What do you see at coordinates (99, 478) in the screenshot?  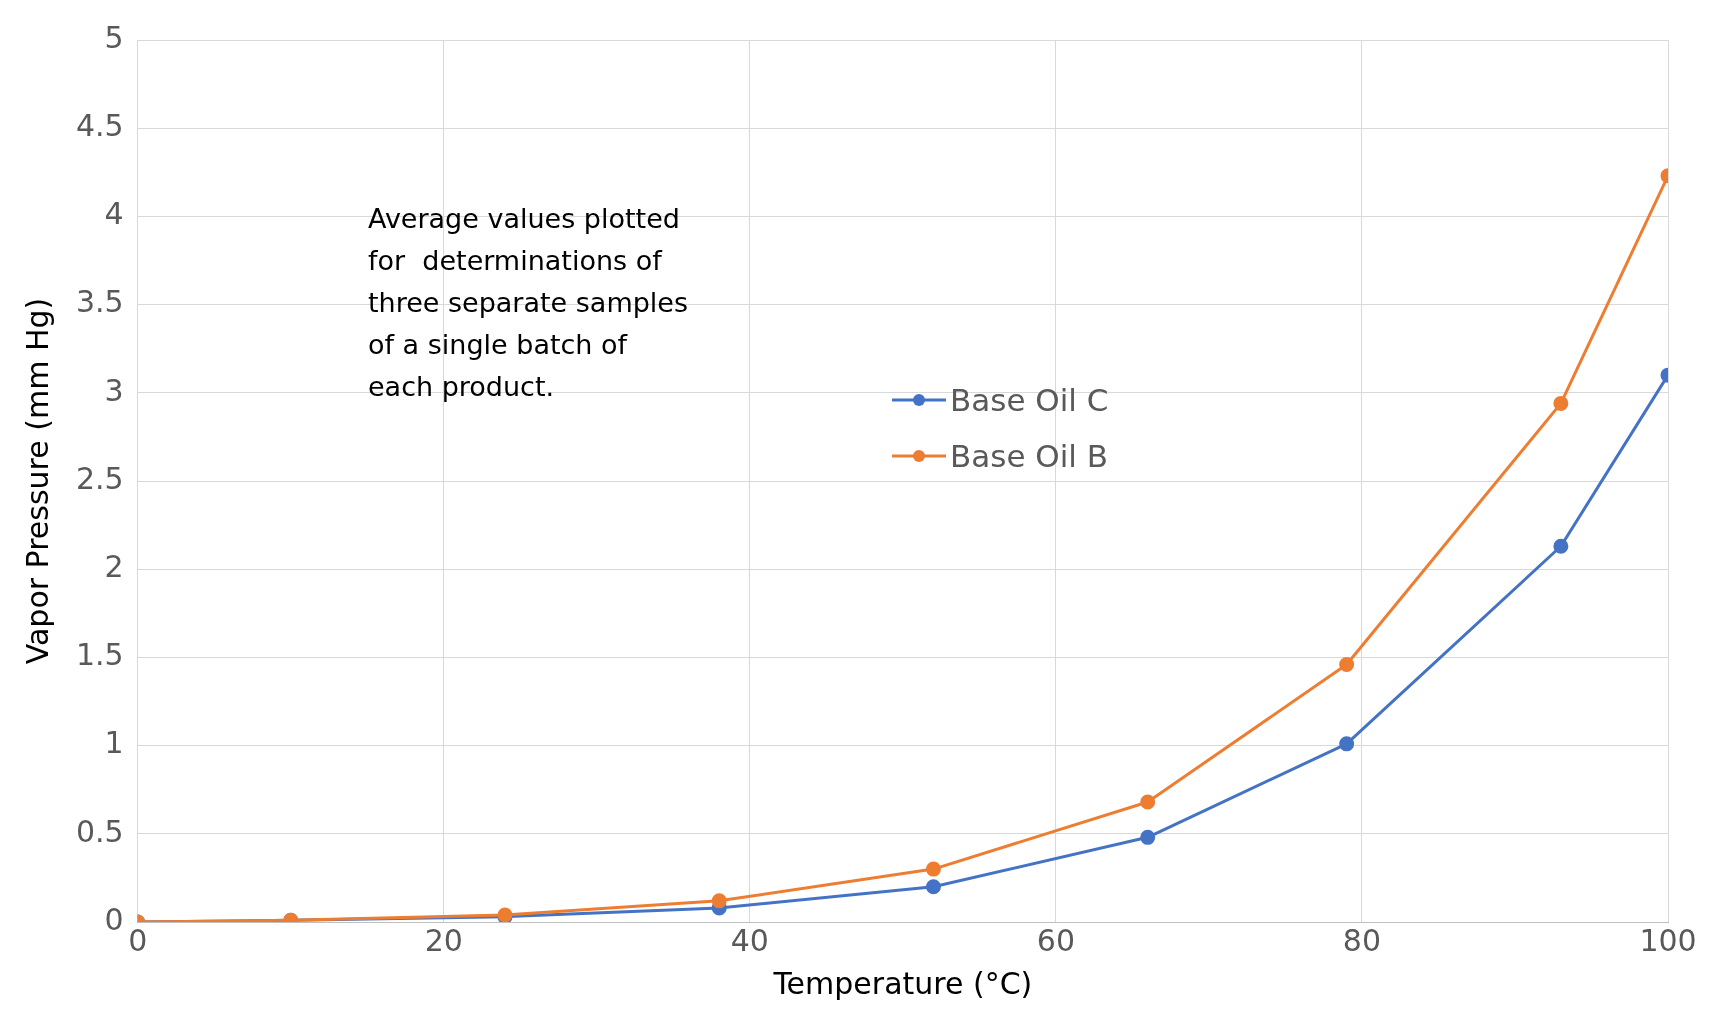 I see `y-tick-label: 2.5` at bounding box center [99, 478].